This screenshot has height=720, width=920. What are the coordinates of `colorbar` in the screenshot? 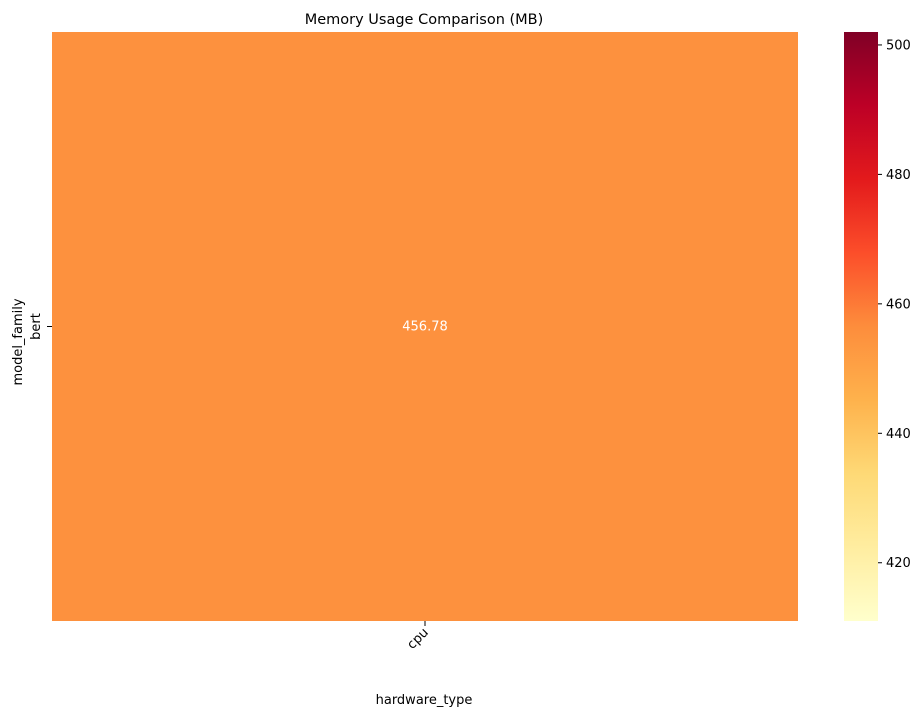 It's located at (861, 326).